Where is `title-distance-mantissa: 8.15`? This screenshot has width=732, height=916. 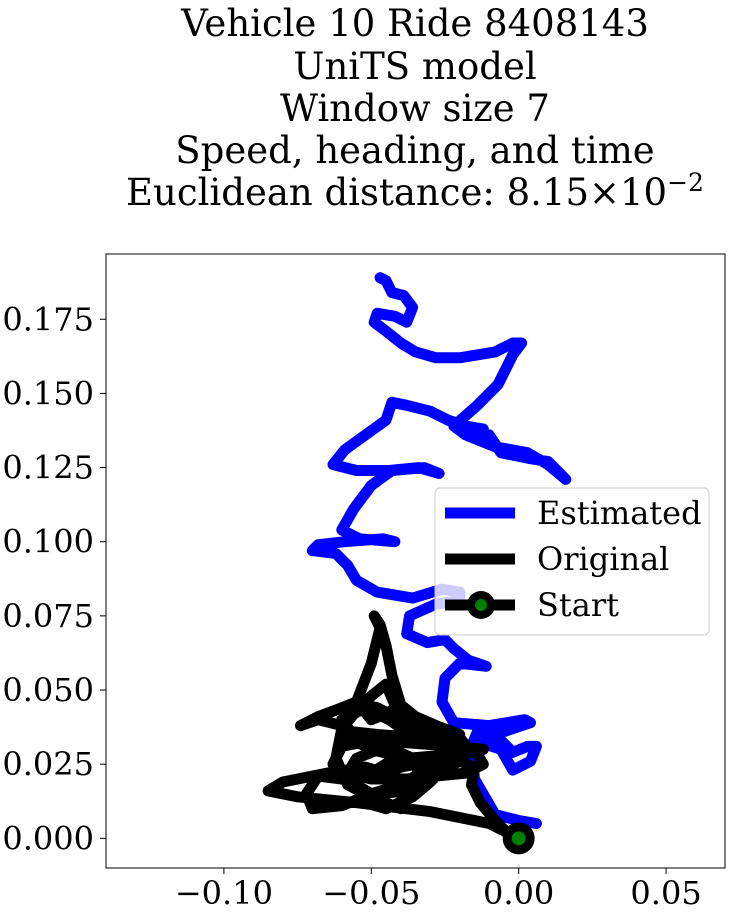
title-distance-mantissa: 8.15 is located at coordinates (548, 192).